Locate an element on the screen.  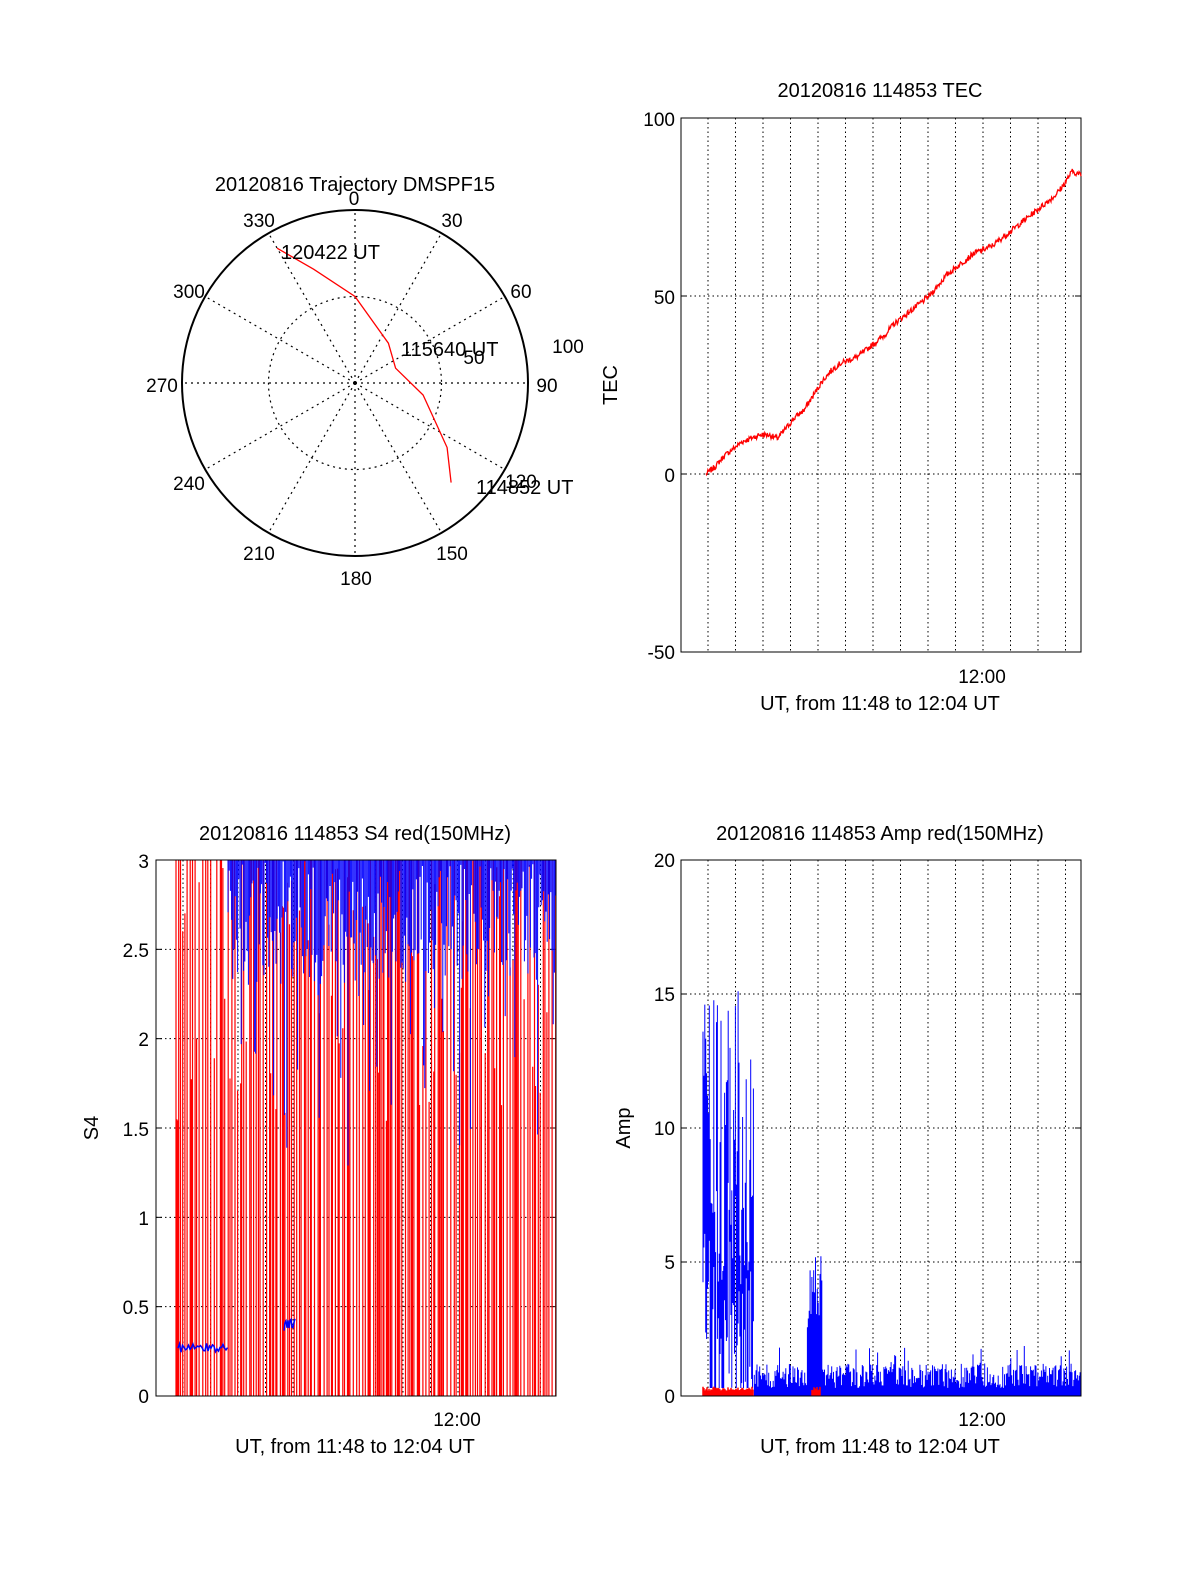
angle-label-210: 210 is located at coordinates (259, 554).